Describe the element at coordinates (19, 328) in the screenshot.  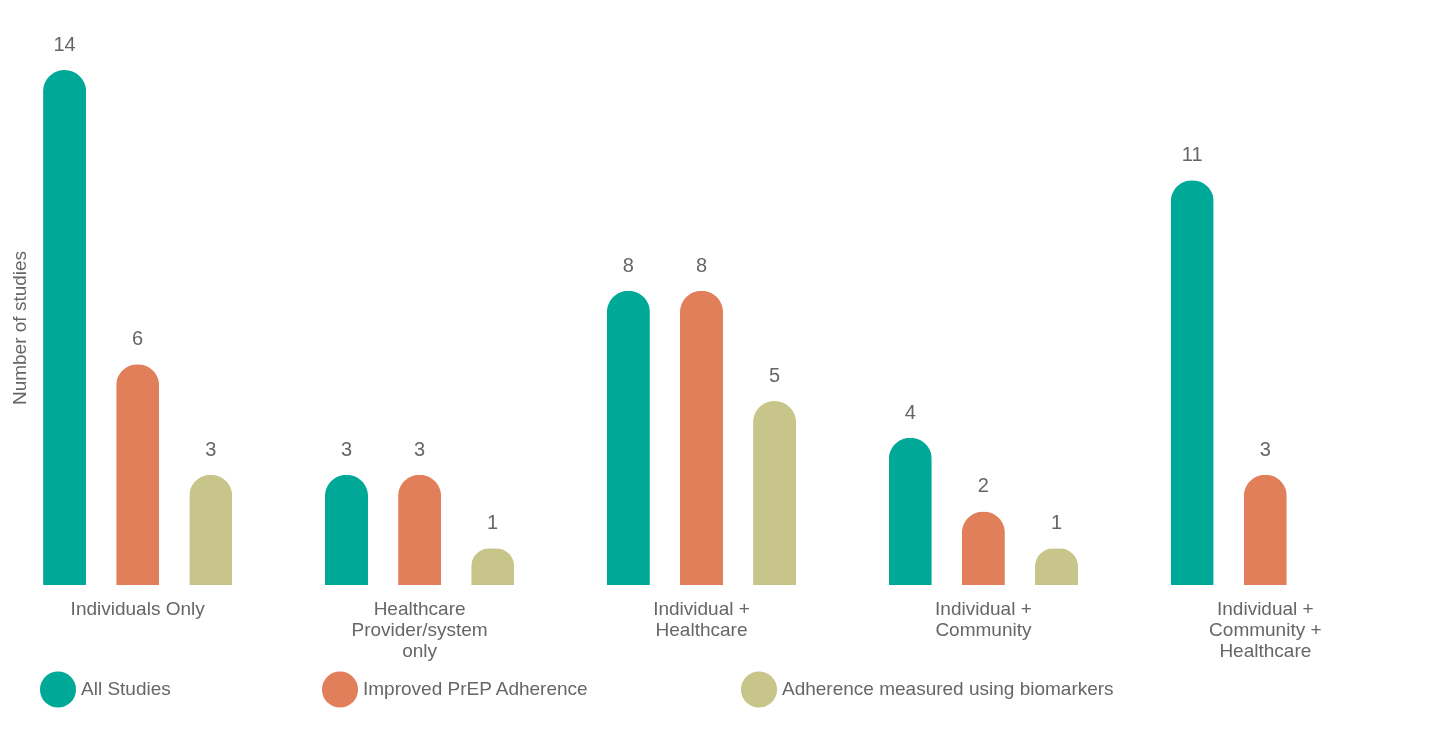
I see `y-axis-title: Number of studies` at that location.